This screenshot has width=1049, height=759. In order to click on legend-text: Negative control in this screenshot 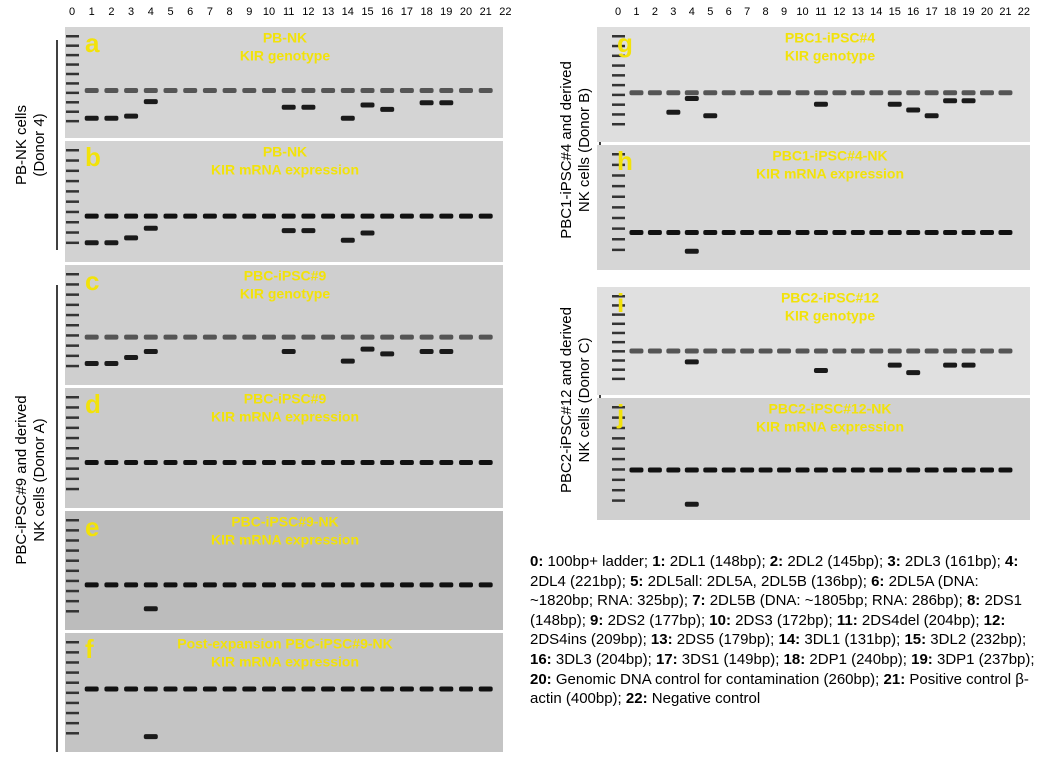, I will do `click(706, 699)`.